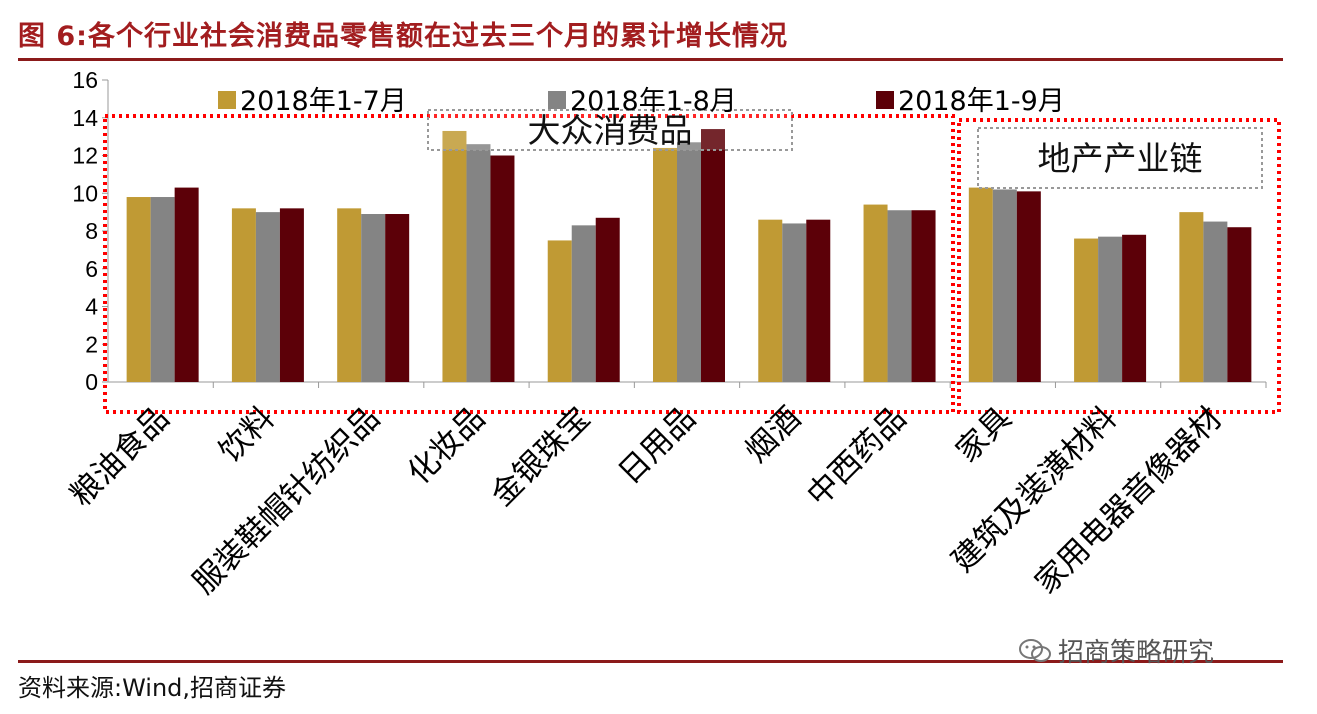 Image resolution: width=1317 pixels, height=714 pixels. What do you see at coordinates (152, 688) in the screenshot?
I see `source-note: 资料来源:Wind,招商证券` at bounding box center [152, 688].